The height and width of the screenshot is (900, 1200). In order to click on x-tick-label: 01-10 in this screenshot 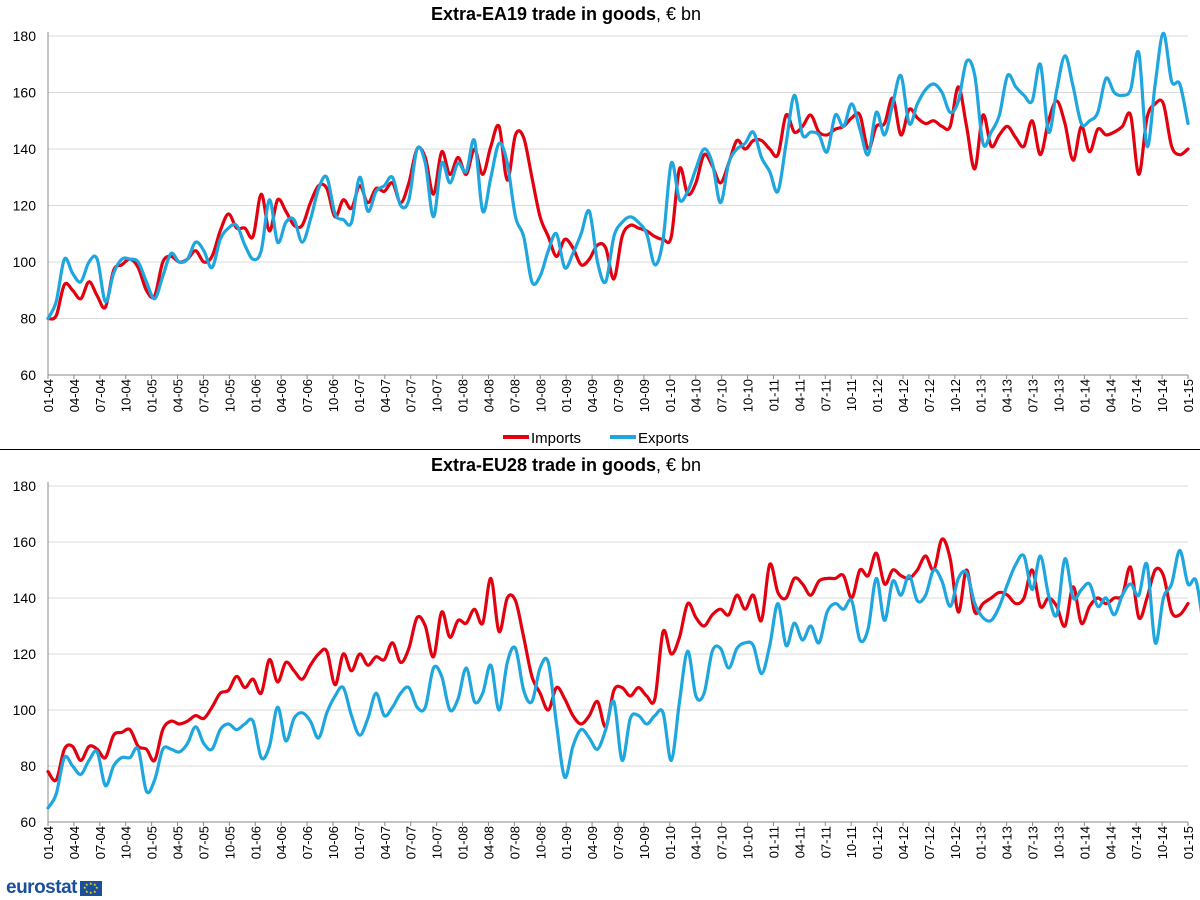, I will do `click(670, 395)`.